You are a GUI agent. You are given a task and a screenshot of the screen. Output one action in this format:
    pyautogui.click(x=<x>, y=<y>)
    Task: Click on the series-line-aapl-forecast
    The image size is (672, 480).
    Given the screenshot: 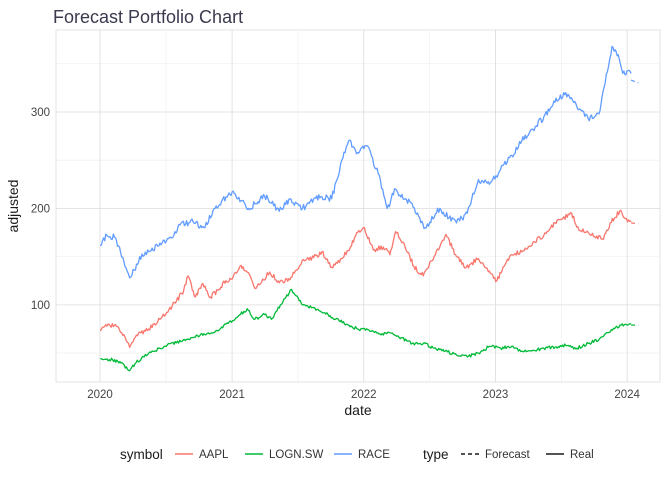 What is the action you would take?
    pyautogui.click(x=635, y=223)
    